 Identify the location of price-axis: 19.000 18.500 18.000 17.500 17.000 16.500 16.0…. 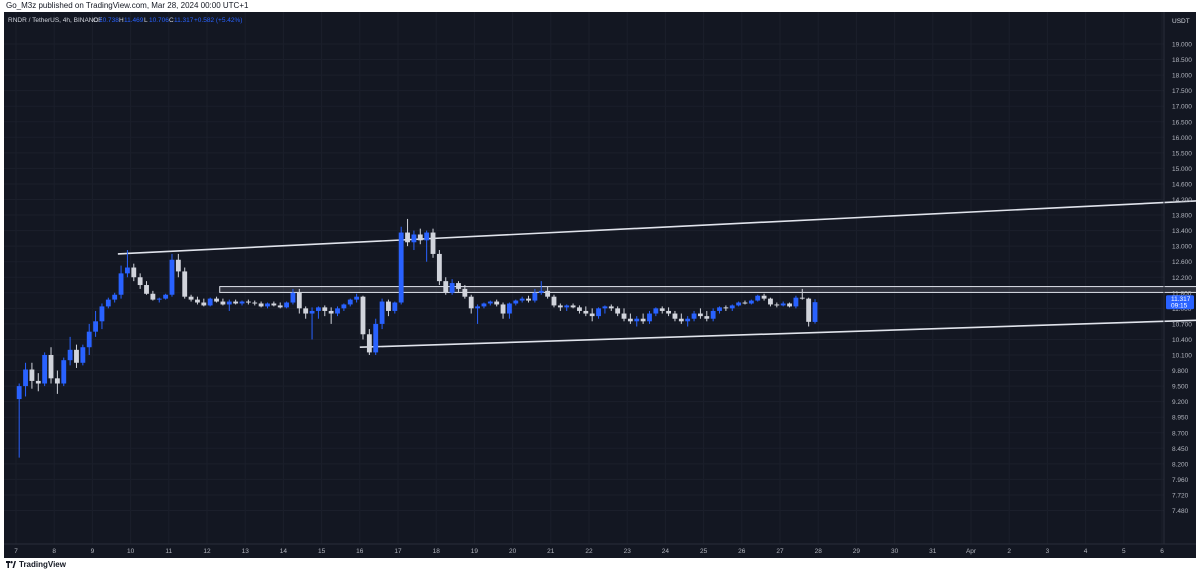
(1182, 279).